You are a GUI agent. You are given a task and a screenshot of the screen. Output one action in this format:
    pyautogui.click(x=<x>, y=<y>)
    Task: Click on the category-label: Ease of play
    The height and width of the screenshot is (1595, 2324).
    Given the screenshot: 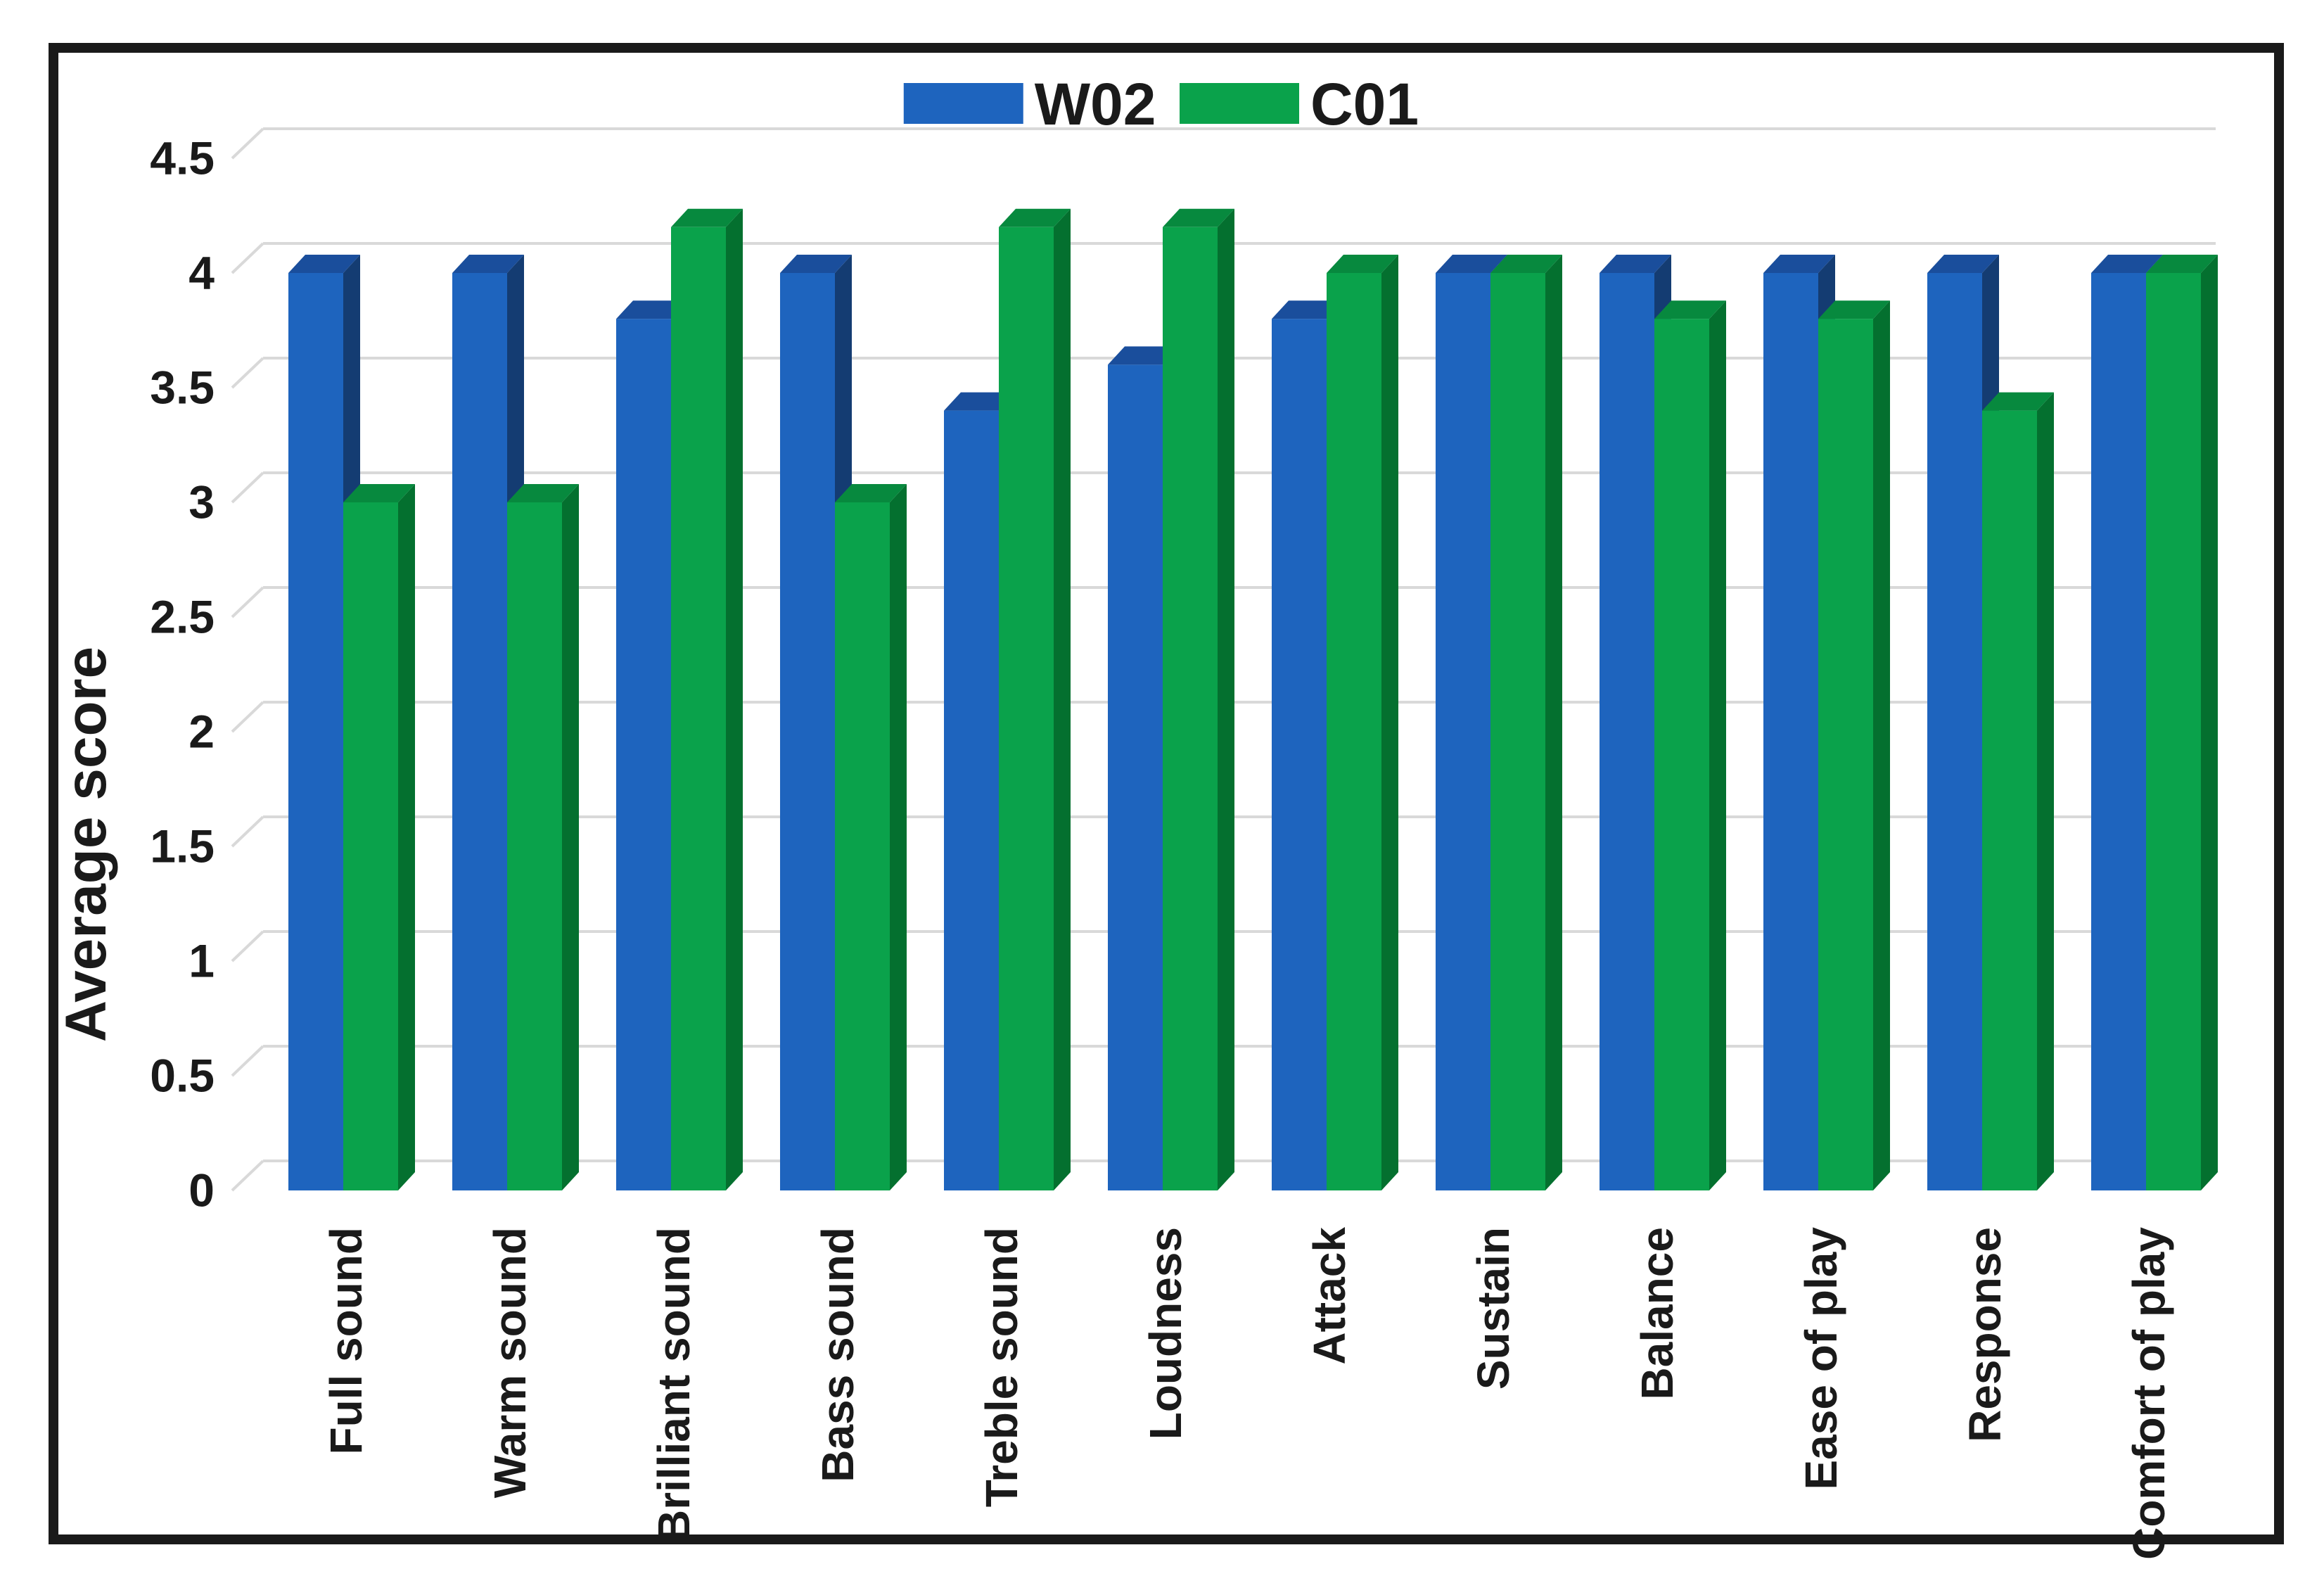 What is the action you would take?
    pyautogui.click(x=1821, y=1358)
    